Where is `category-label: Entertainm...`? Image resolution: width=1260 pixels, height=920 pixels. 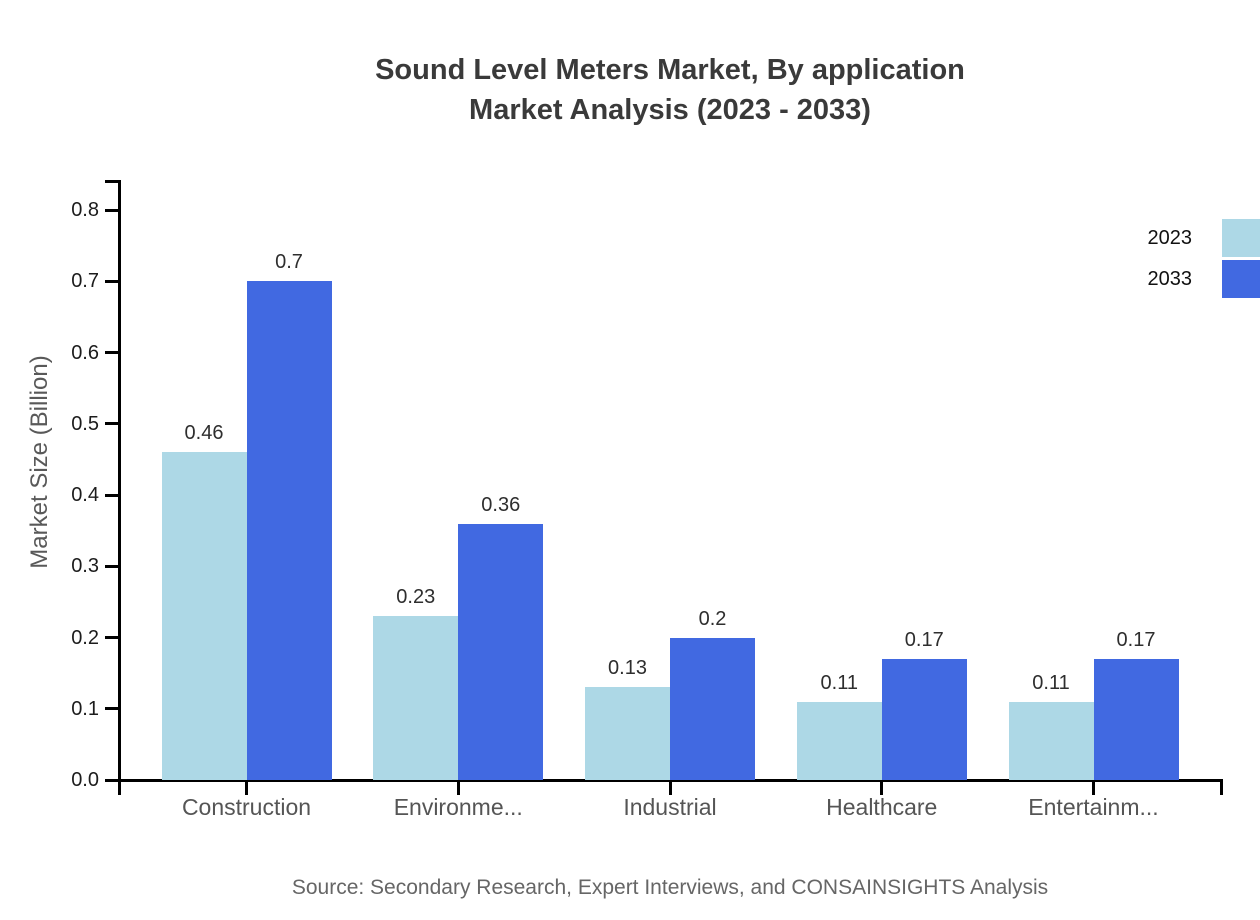 category-label: Entertainm... is located at coordinates (1093, 807).